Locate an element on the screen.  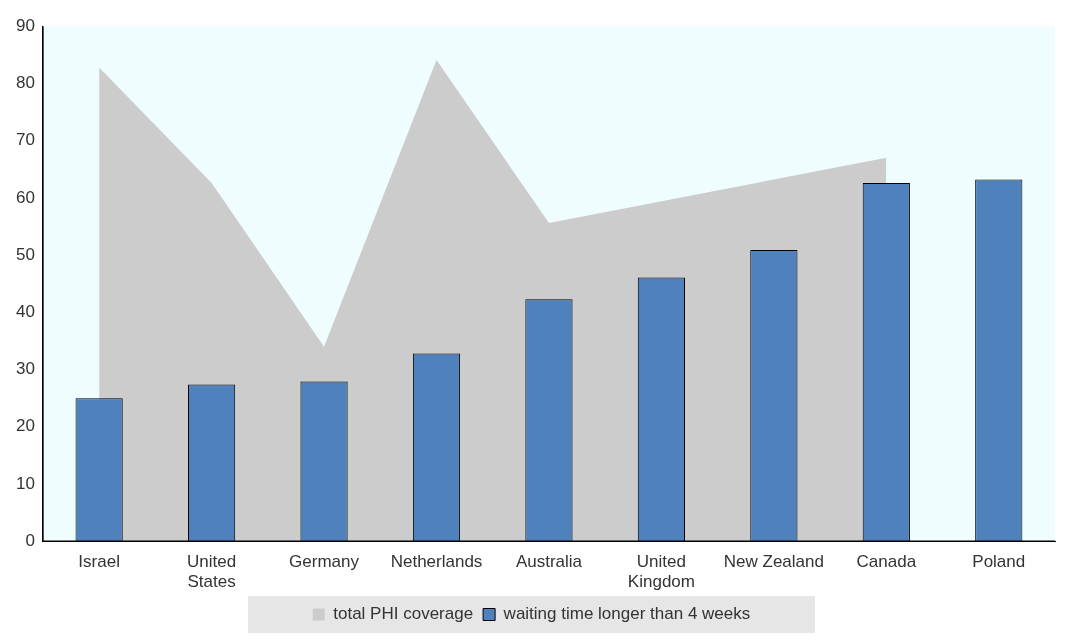
y-tick-label: 10 is located at coordinates (25, 483).